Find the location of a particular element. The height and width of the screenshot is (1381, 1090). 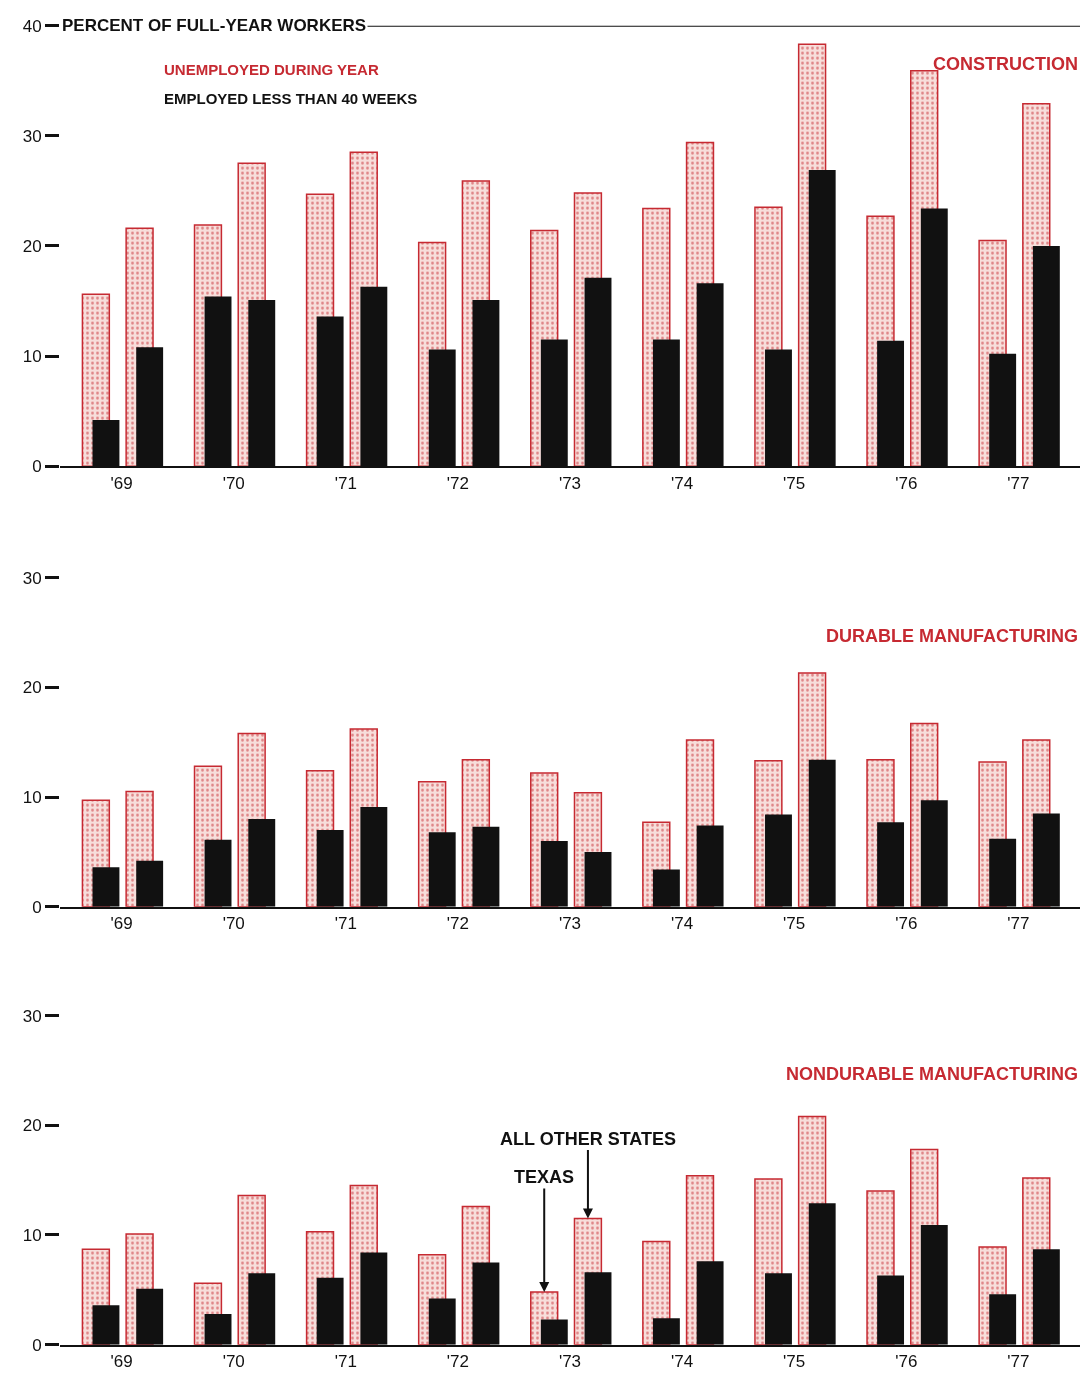

text: UNEMPLOYED DURING YEAR is located at coordinates (271, 69).